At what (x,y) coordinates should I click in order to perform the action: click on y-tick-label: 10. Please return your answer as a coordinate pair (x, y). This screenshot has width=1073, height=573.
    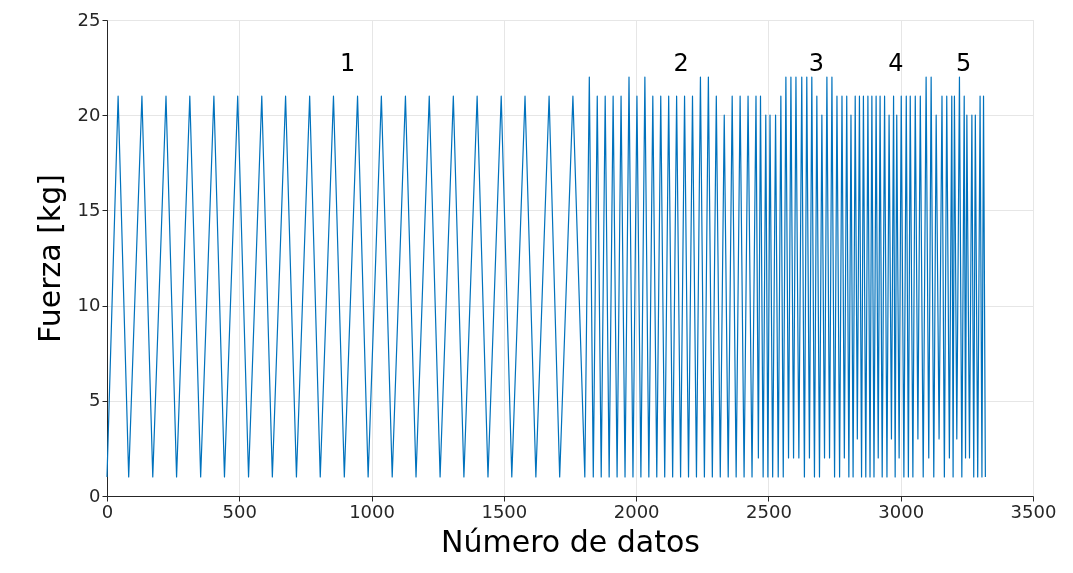
    Looking at the image, I should click on (89, 305).